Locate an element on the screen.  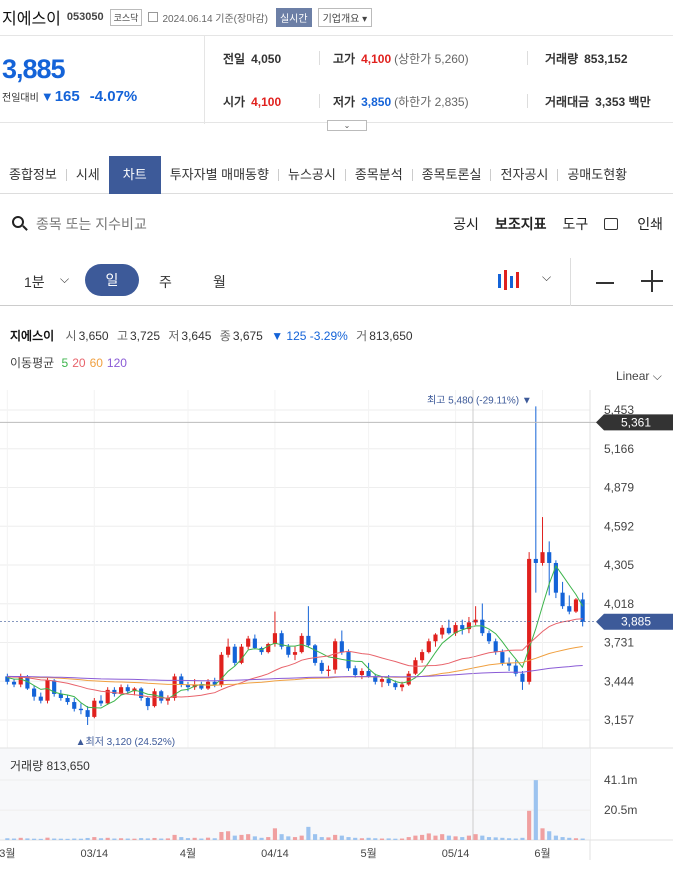
volume-grid is located at coordinates (336, 794).